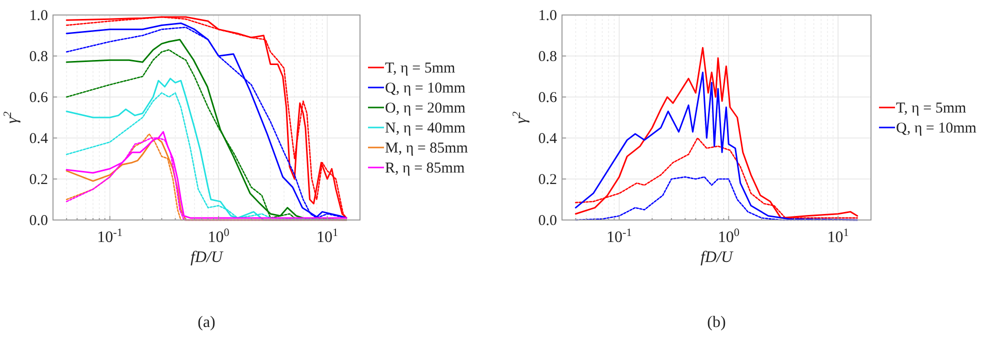 The height and width of the screenshot is (339, 1000). Describe the element at coordinates (207, 322) in the screenshot. I see `text: (a)` at that location.